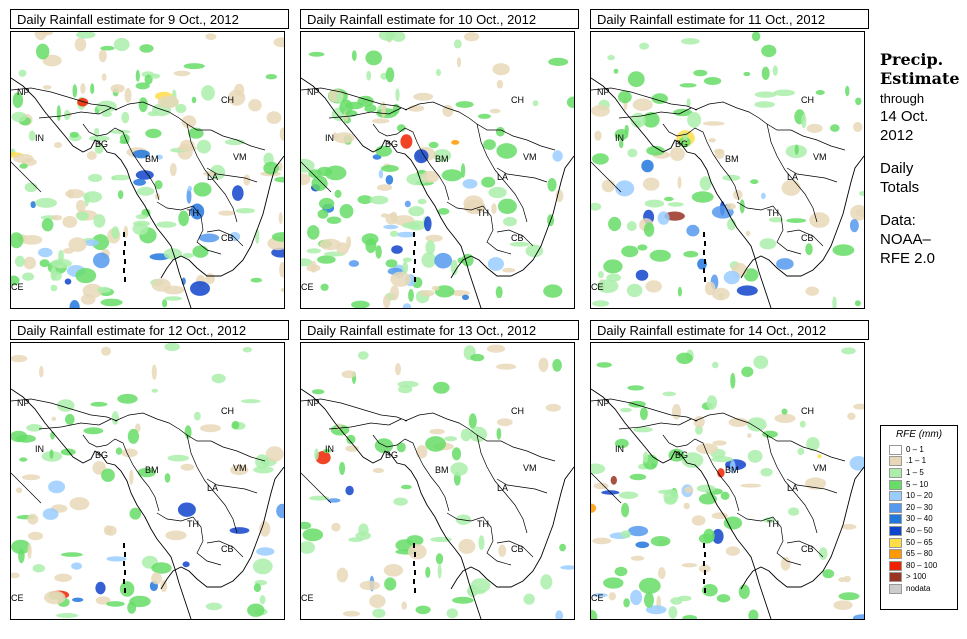 The image size is (967, 639). I want to click on legend-swatch, so click(895, 530).